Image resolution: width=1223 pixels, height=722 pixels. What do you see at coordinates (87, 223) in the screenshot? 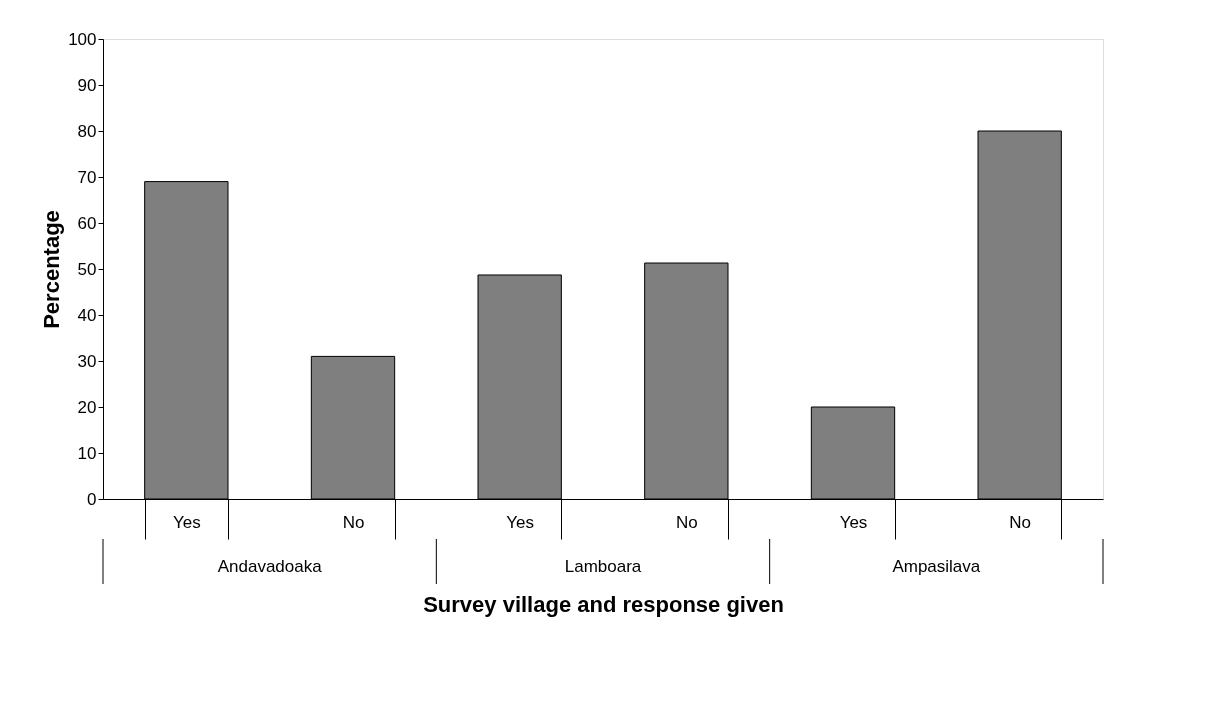
I see `y-tick-label: 60` at bounding box center [87, 223].